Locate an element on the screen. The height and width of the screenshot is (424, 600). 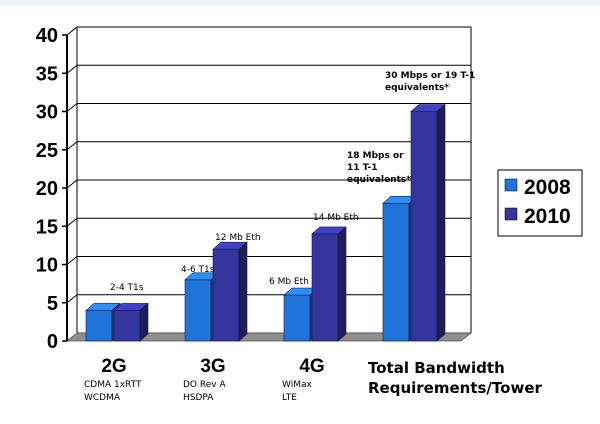
bar-annotation: 14 Mb Eth is located at coordinates (336, 218).